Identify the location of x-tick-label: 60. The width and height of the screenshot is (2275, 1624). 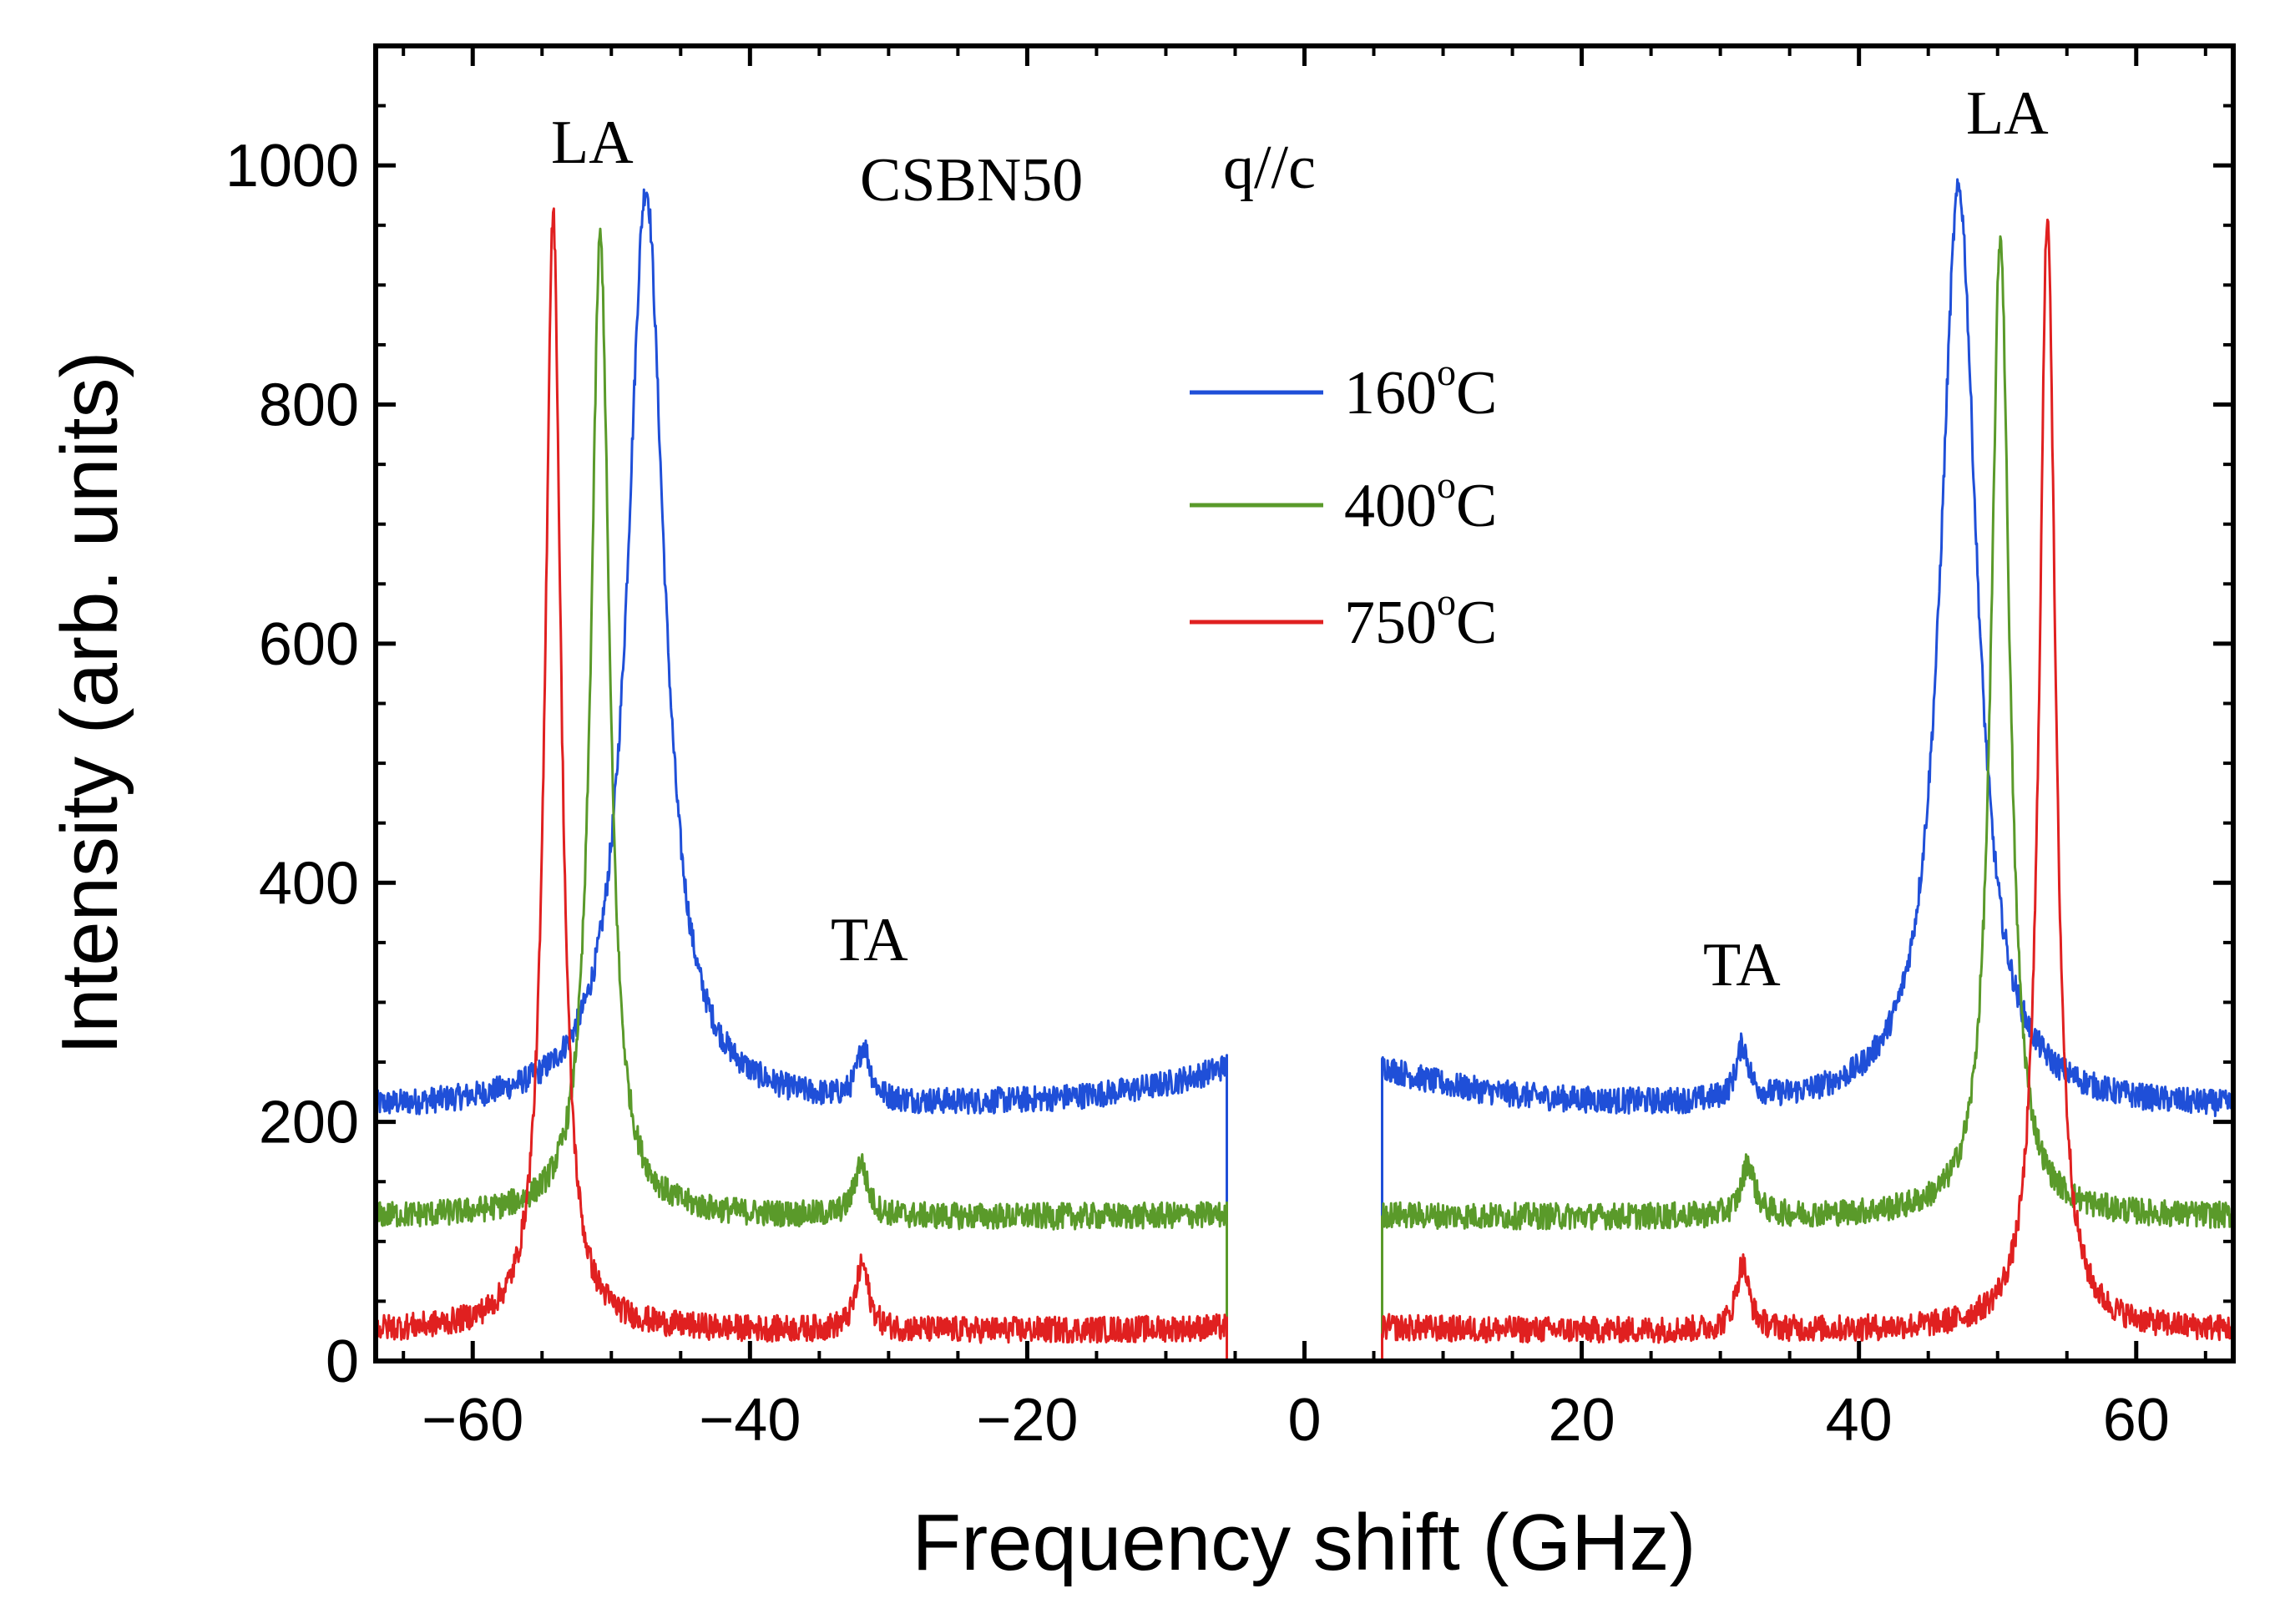
(2136, 1420).